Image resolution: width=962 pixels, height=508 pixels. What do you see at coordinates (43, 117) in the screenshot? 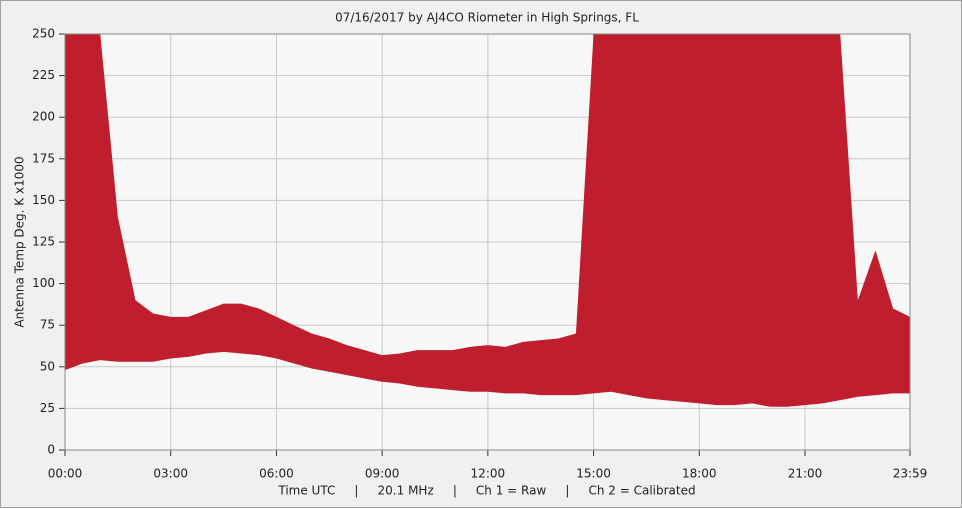
I see `y-tick-label: 200` at bounding box center [43, 117].